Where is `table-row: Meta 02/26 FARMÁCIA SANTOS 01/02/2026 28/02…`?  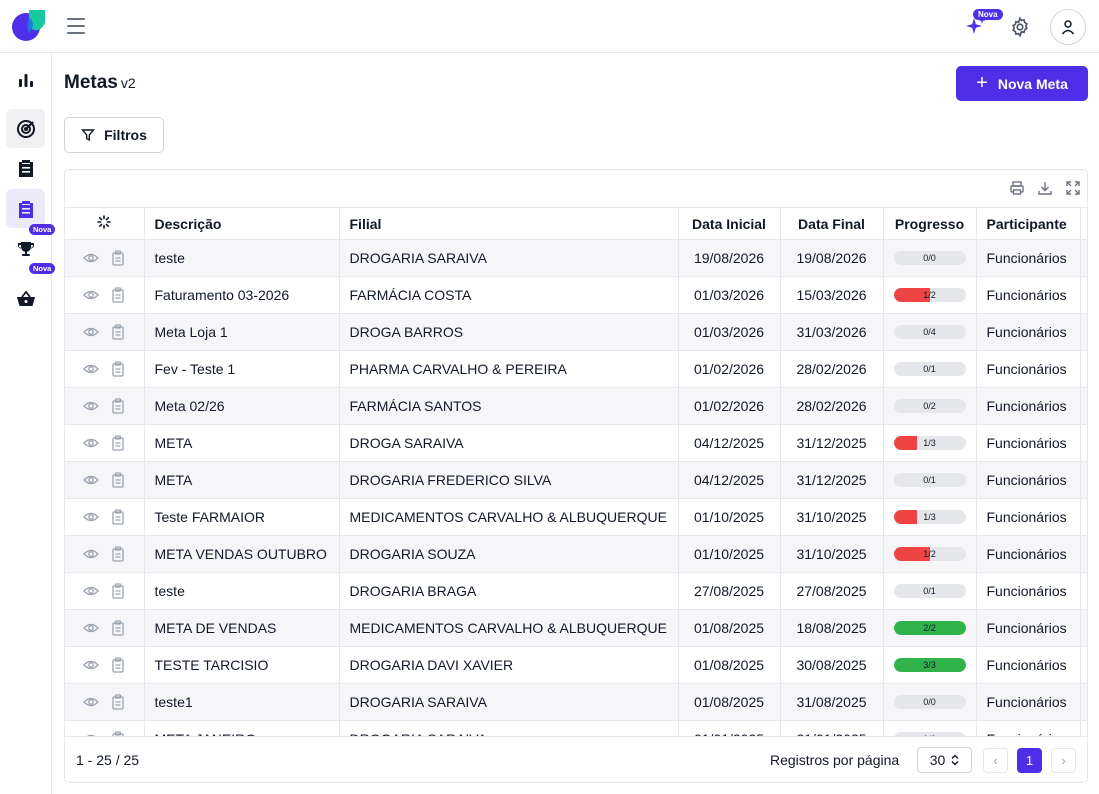 table-row: Meta 02/26 FARMÁCIA SANTOS 01/02/2026 28/02… is located at coordinates (576, 406).